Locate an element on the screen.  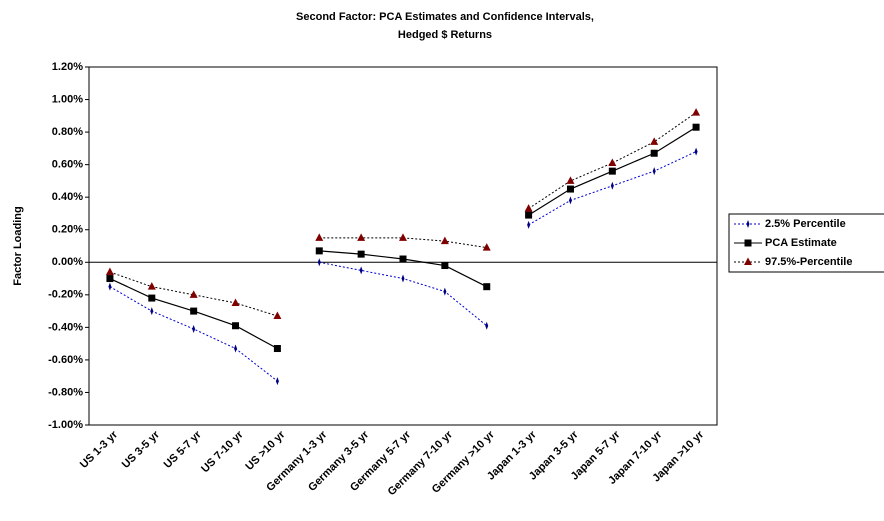
x-tick-label: US 1-3 yr is located at coordinates (99, 449).